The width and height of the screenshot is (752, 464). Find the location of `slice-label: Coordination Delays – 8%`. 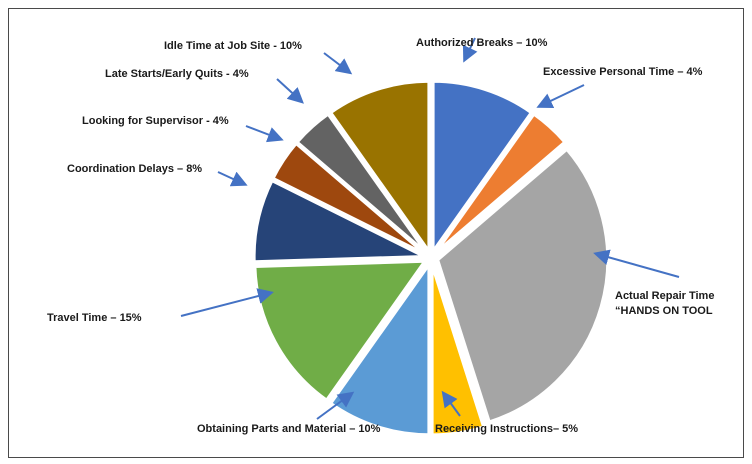

slice-label: Coordination Delays – 8% is located at coordinates (134, 169).